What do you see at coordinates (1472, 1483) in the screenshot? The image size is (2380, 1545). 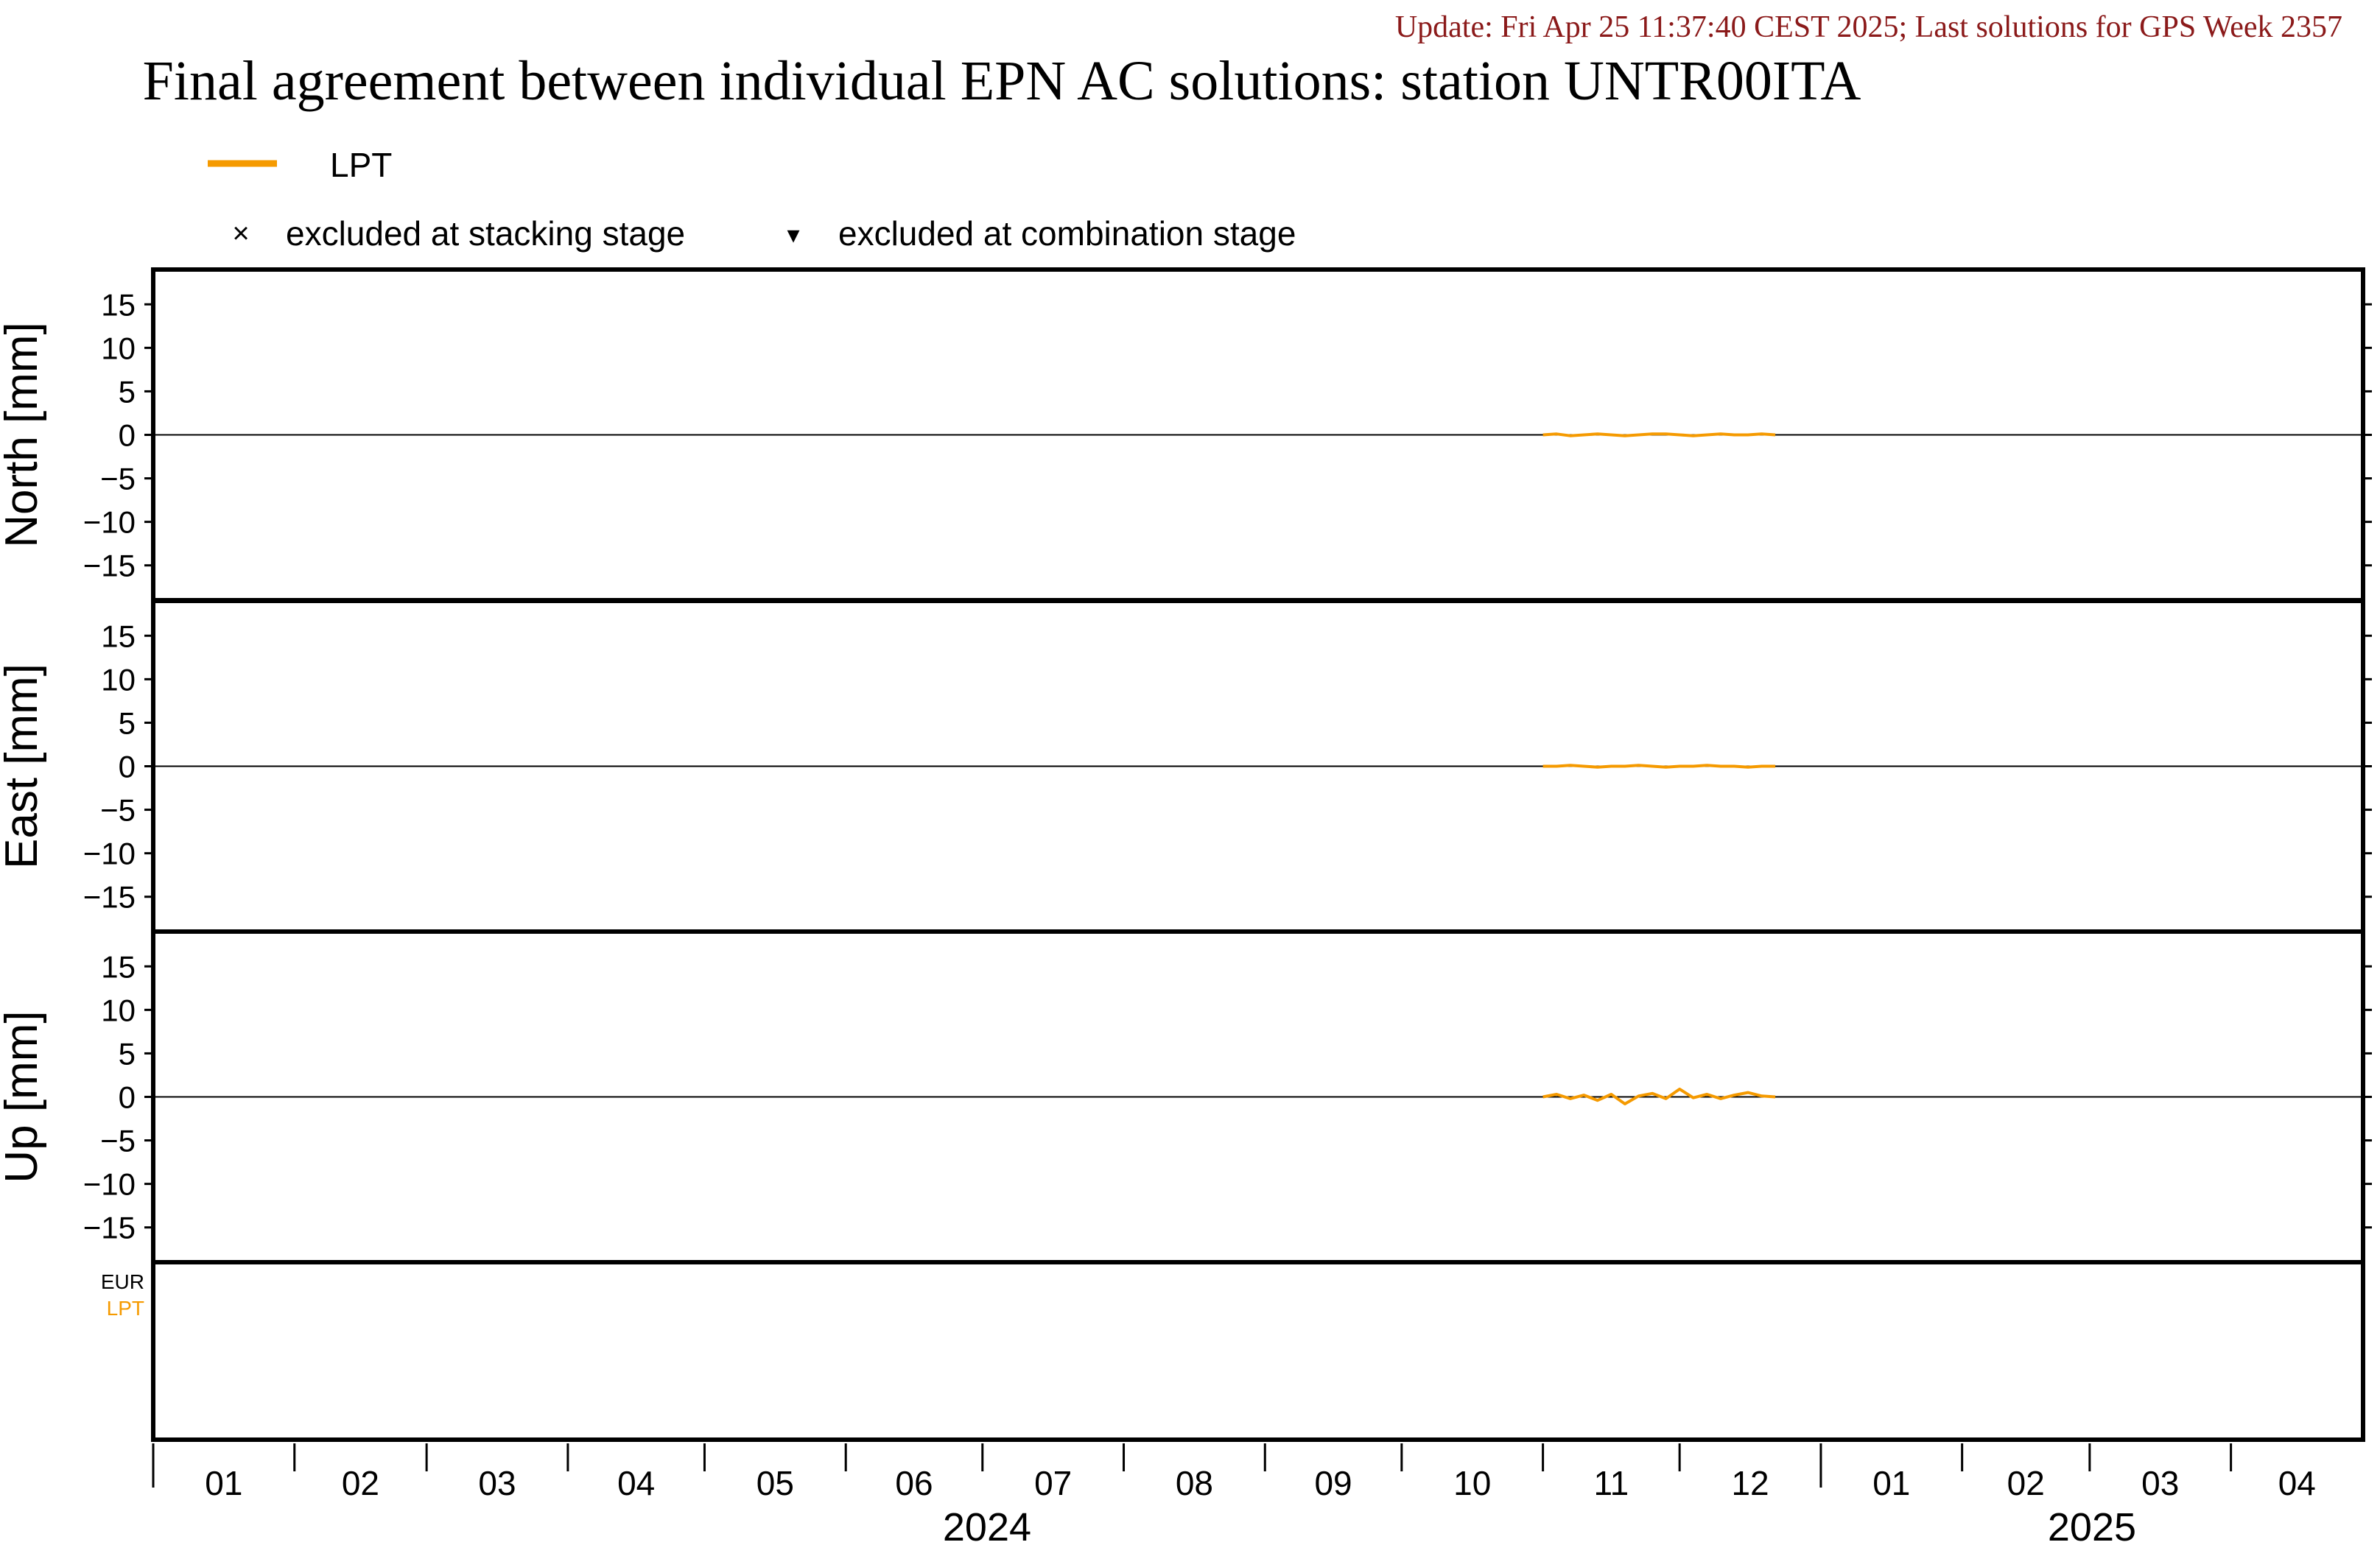 I see `x-tick-label: 10` at bounding box center [1472, 1483].